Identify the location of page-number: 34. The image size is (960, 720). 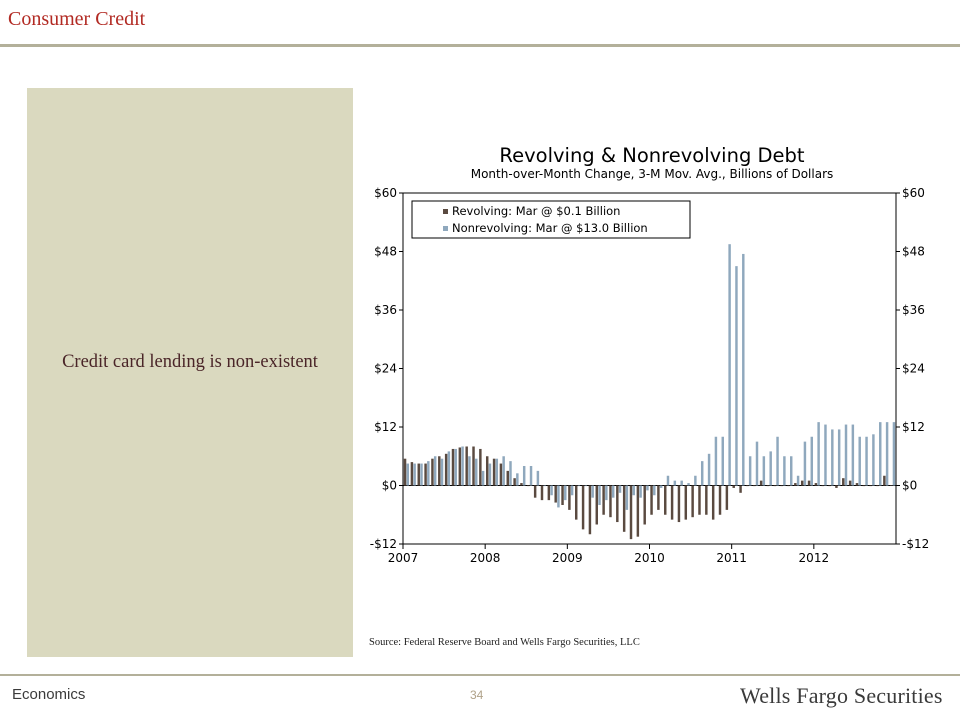
(477, 695).